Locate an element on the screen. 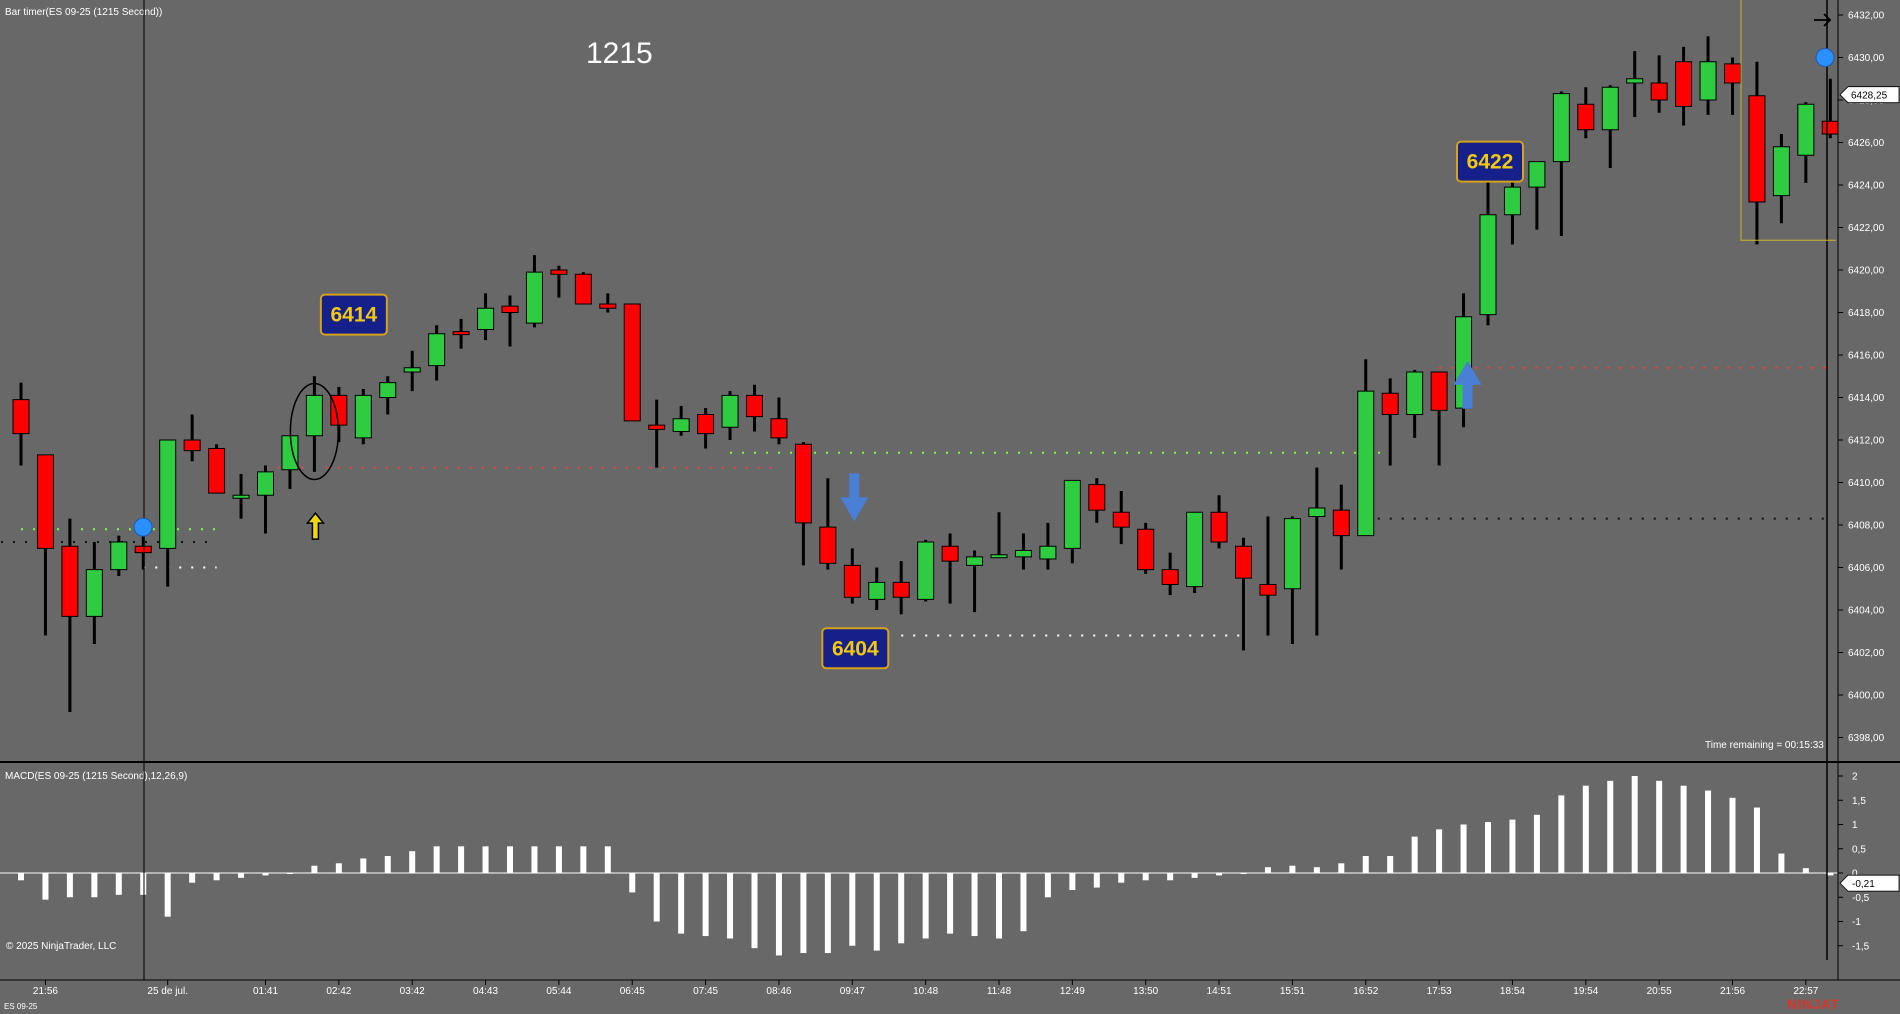 The image size is (1900, 1014). price-tick-label: 6420,00 is located at coordinates (1866, 271).